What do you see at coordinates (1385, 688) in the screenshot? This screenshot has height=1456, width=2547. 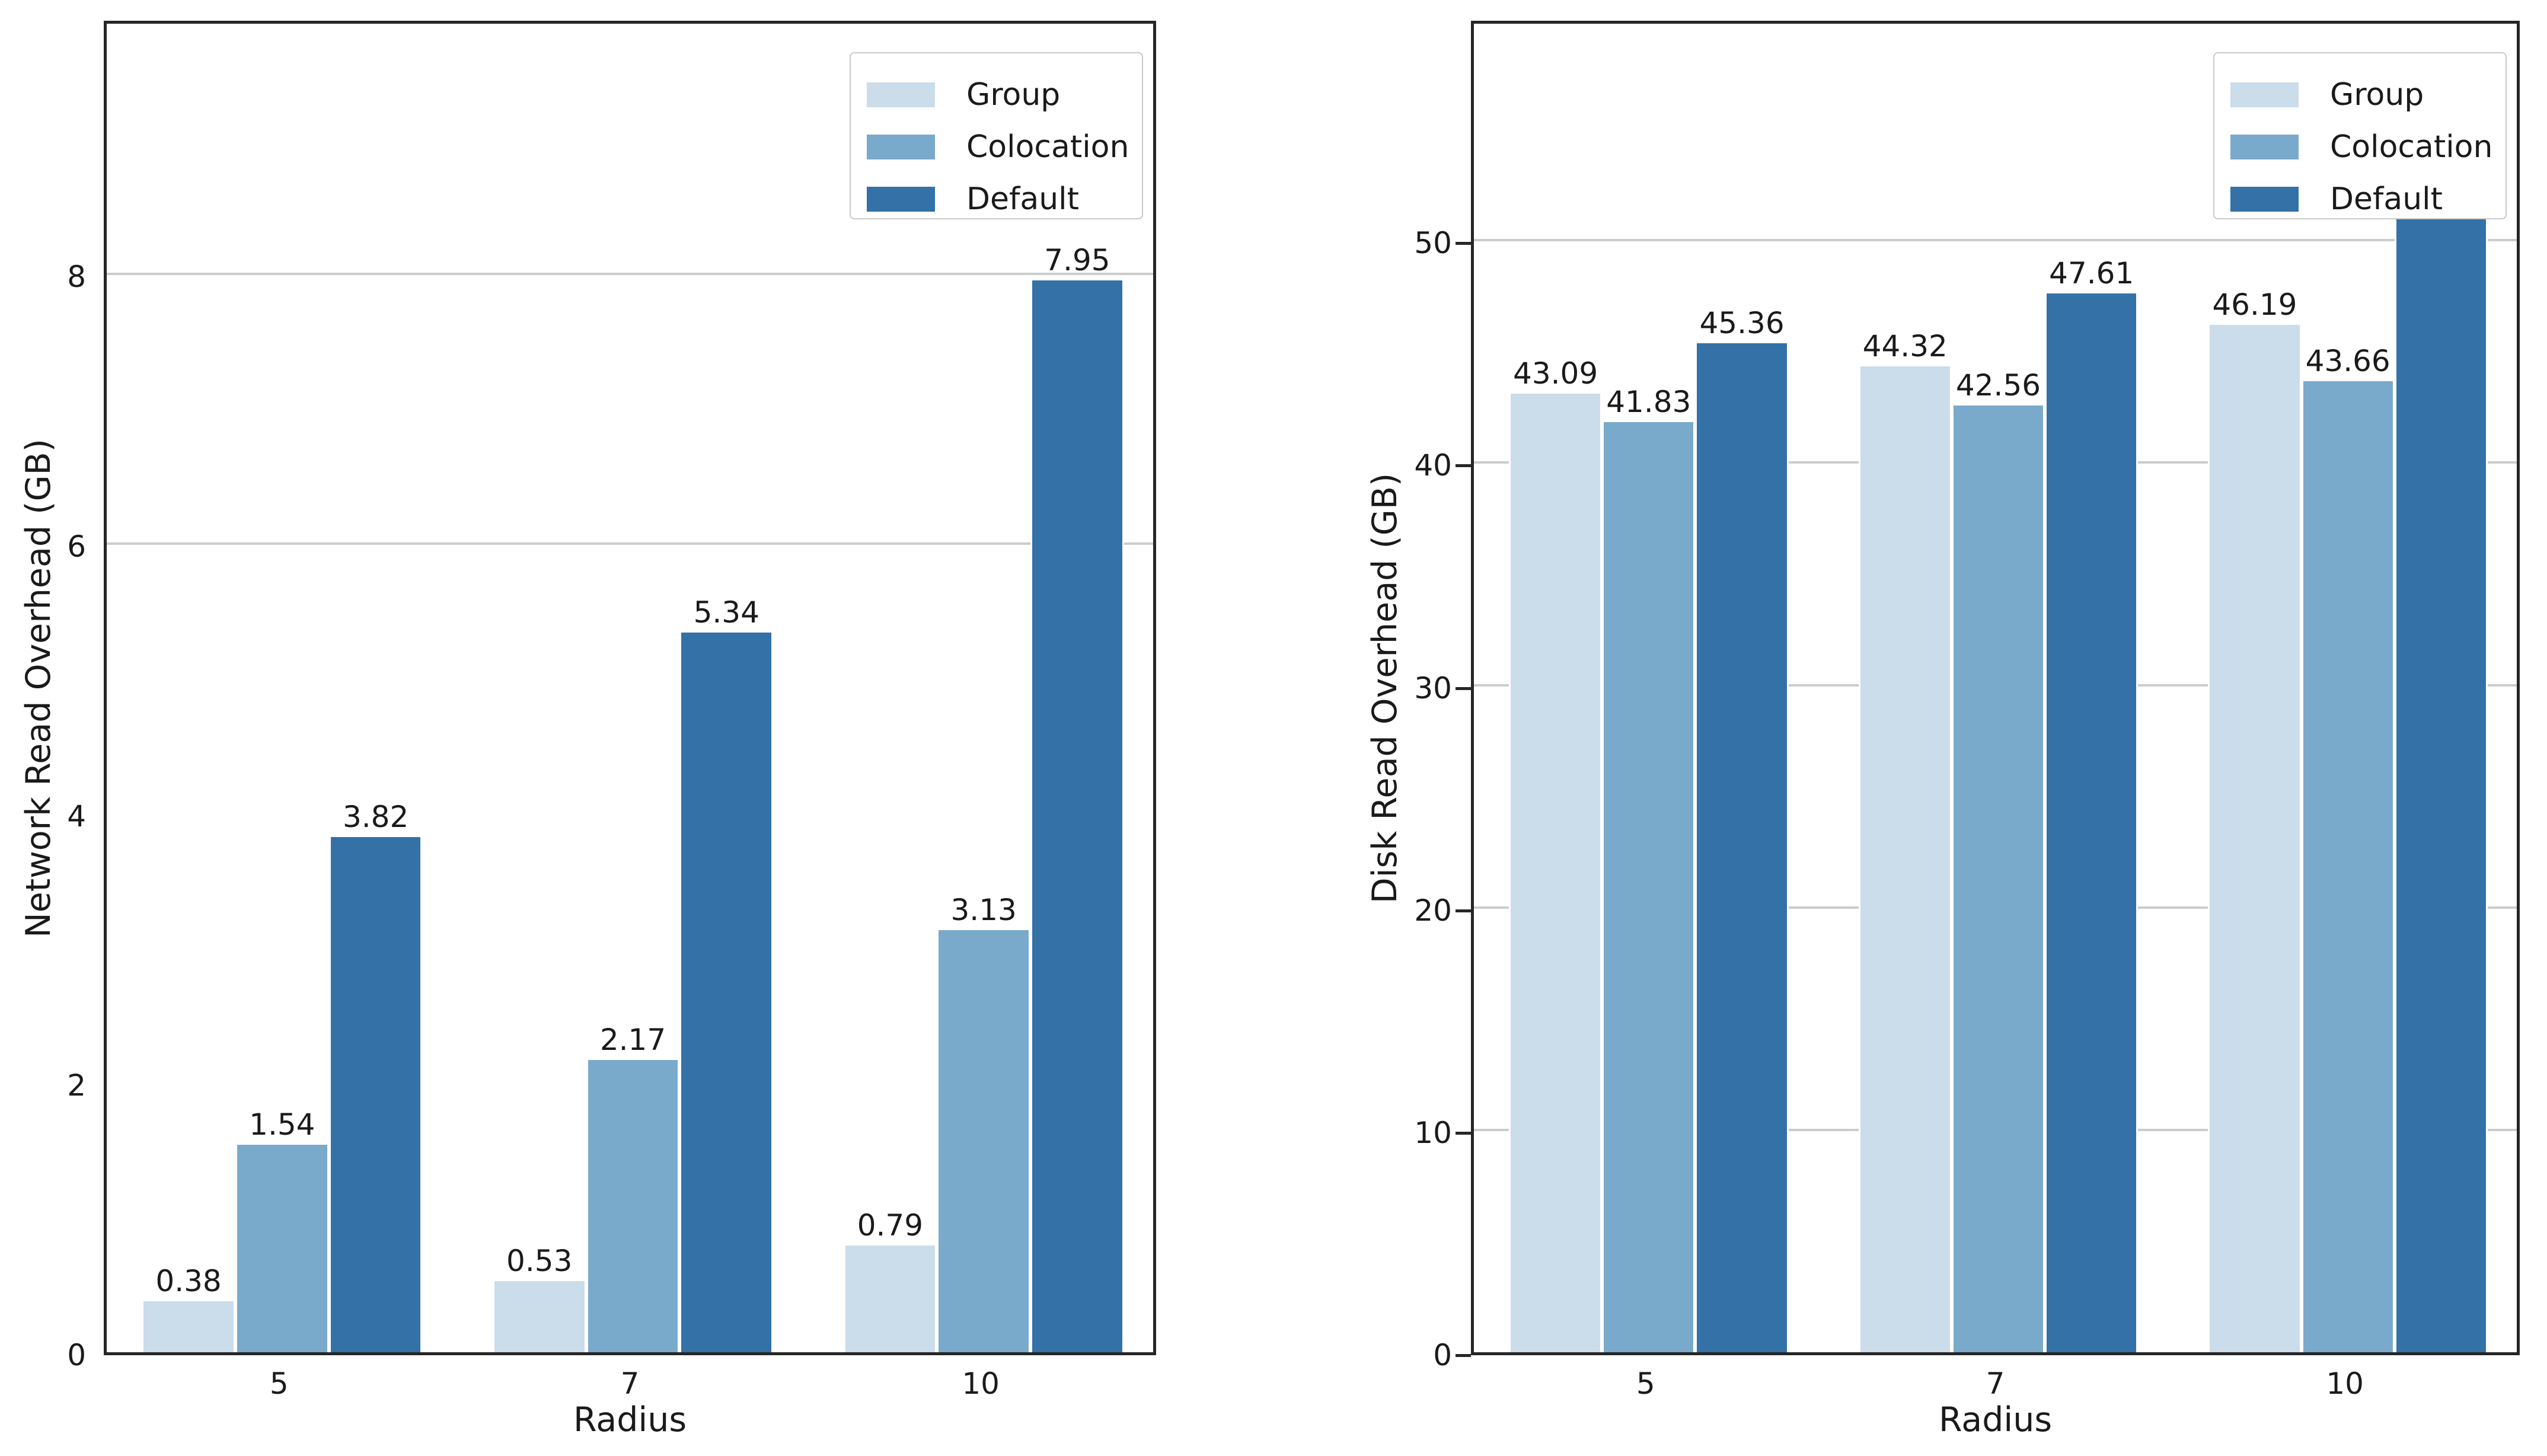 I see `y-axis-label: Disk Read Overhead (GB)` at bounding box center [1385, 688].